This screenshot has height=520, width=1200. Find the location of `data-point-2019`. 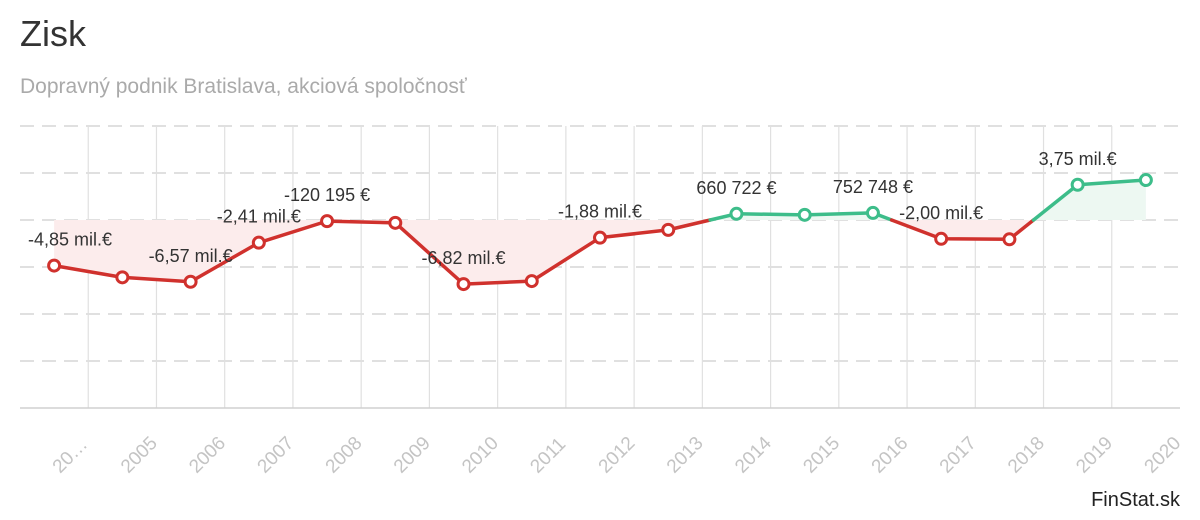

data-point-2019 is located at coordinates (1077, 184).